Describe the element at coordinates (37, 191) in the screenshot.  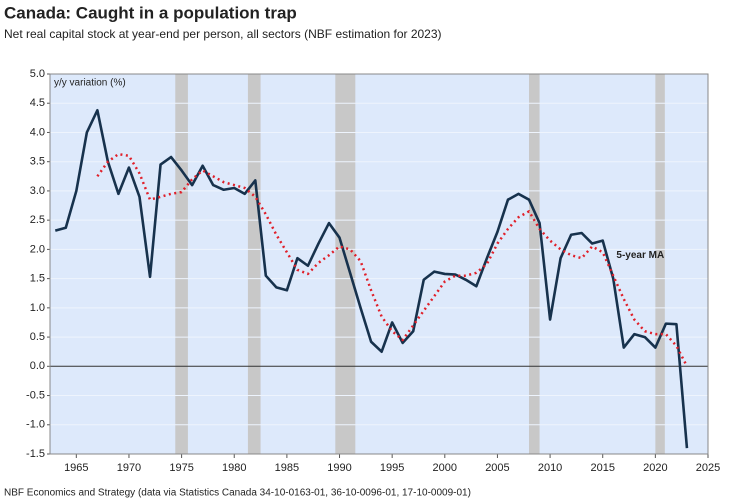
I see `y-tick-label: 3.0` at that location.